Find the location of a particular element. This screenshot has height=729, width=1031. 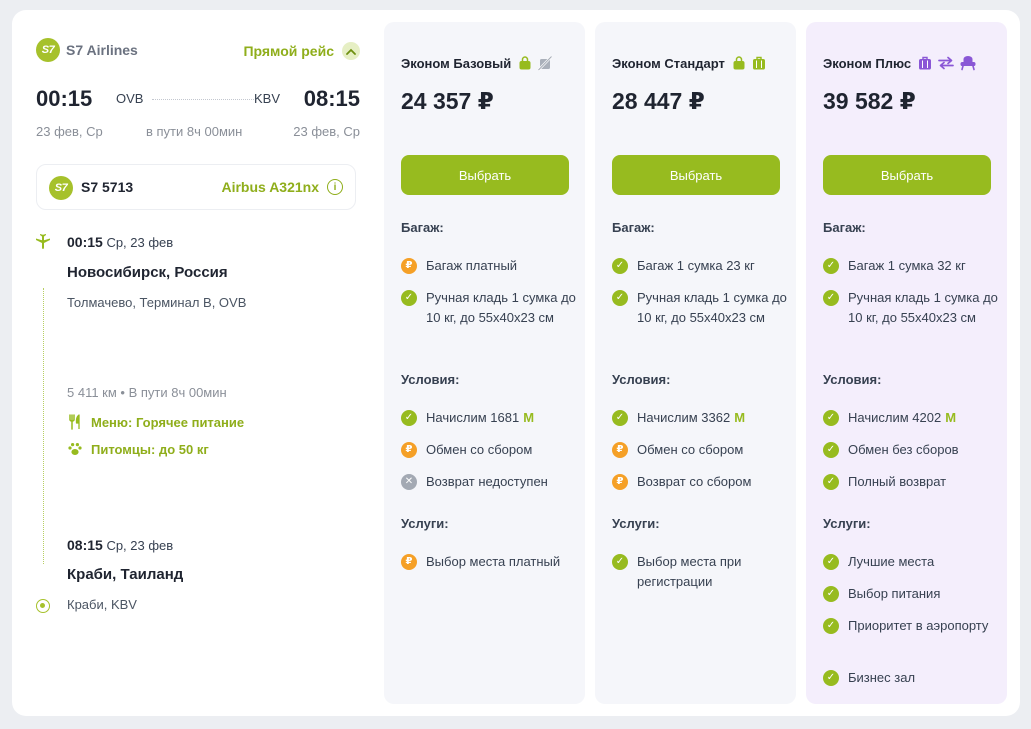

fare-feature-text: Лучшие места is located at coordinates (891, 561).